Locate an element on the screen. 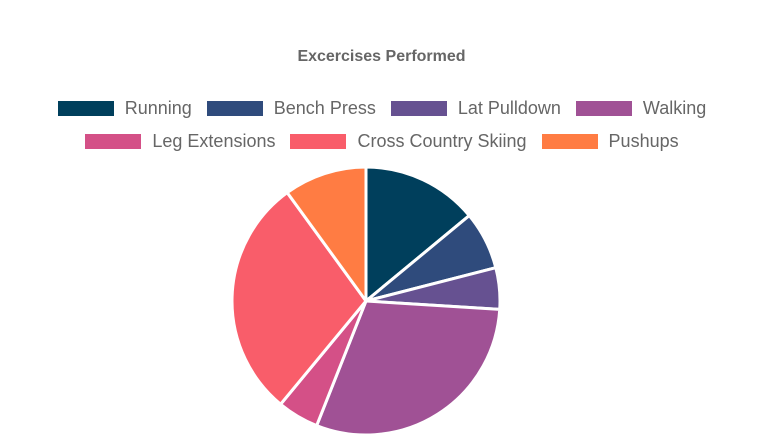 The image size is (763, 436). legend-item-bench-press: Bench Press is located at coordinates (290, 108).